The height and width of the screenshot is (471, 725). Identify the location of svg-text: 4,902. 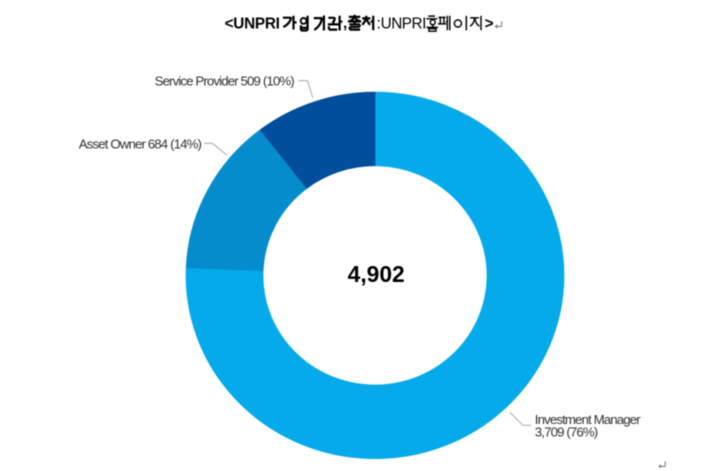
(376, 274).